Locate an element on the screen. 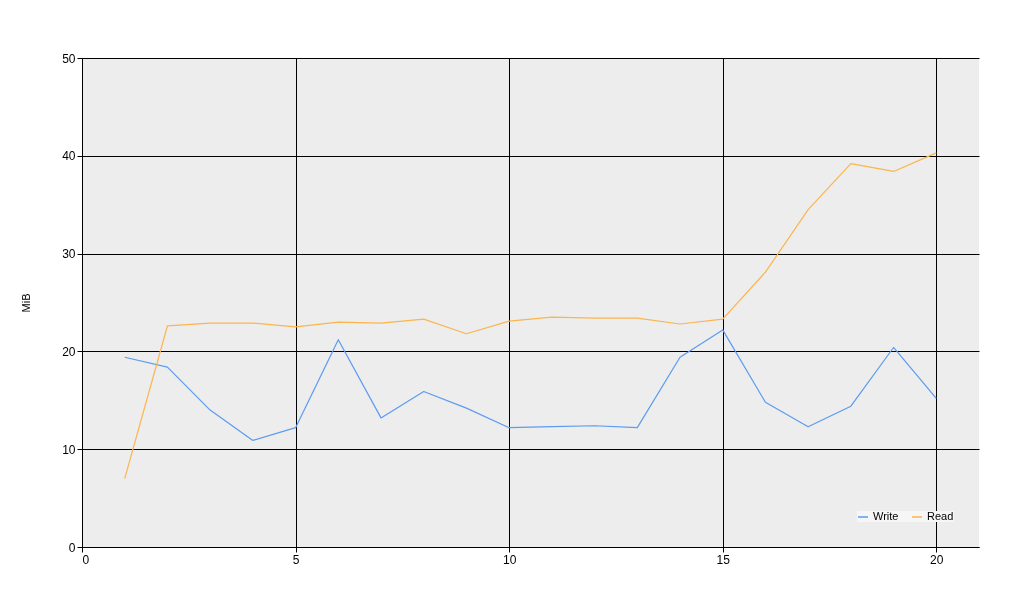  legend-label: Write is located at coordinates (886, 516).